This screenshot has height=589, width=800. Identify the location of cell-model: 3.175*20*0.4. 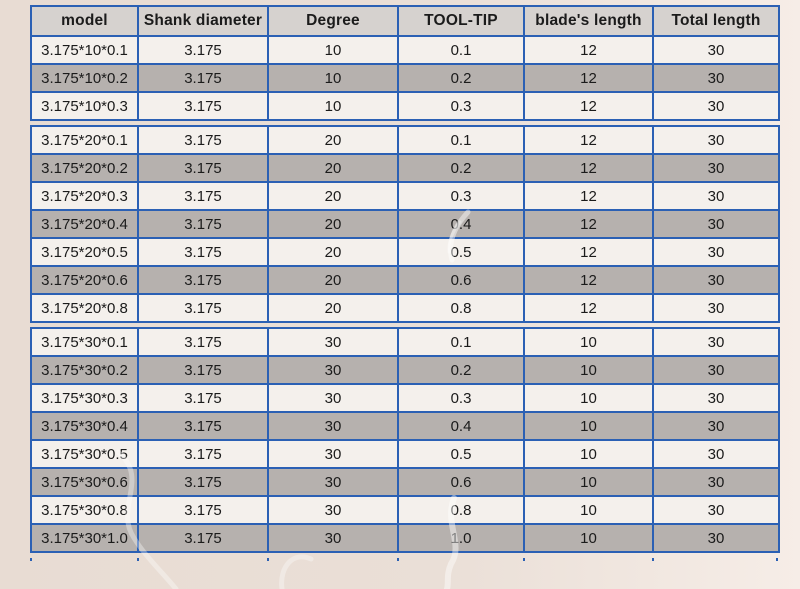
(84, 224).